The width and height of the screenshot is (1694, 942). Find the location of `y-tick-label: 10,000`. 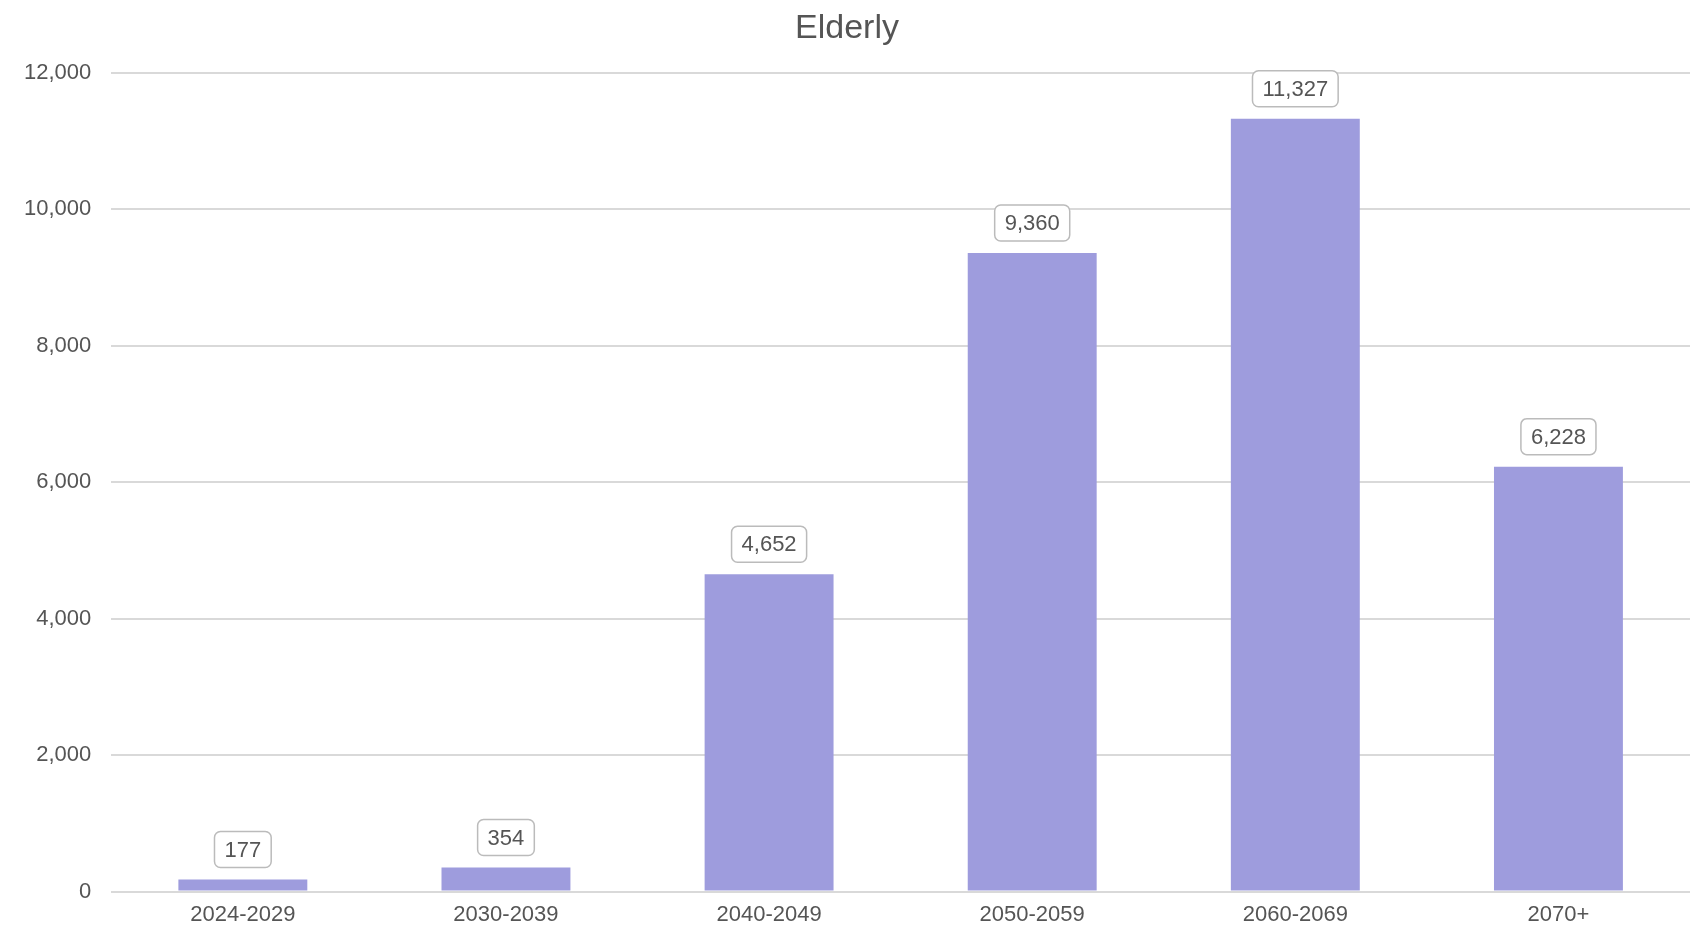

y-tick-label: 10,000 is located at coordinates (57, 208).